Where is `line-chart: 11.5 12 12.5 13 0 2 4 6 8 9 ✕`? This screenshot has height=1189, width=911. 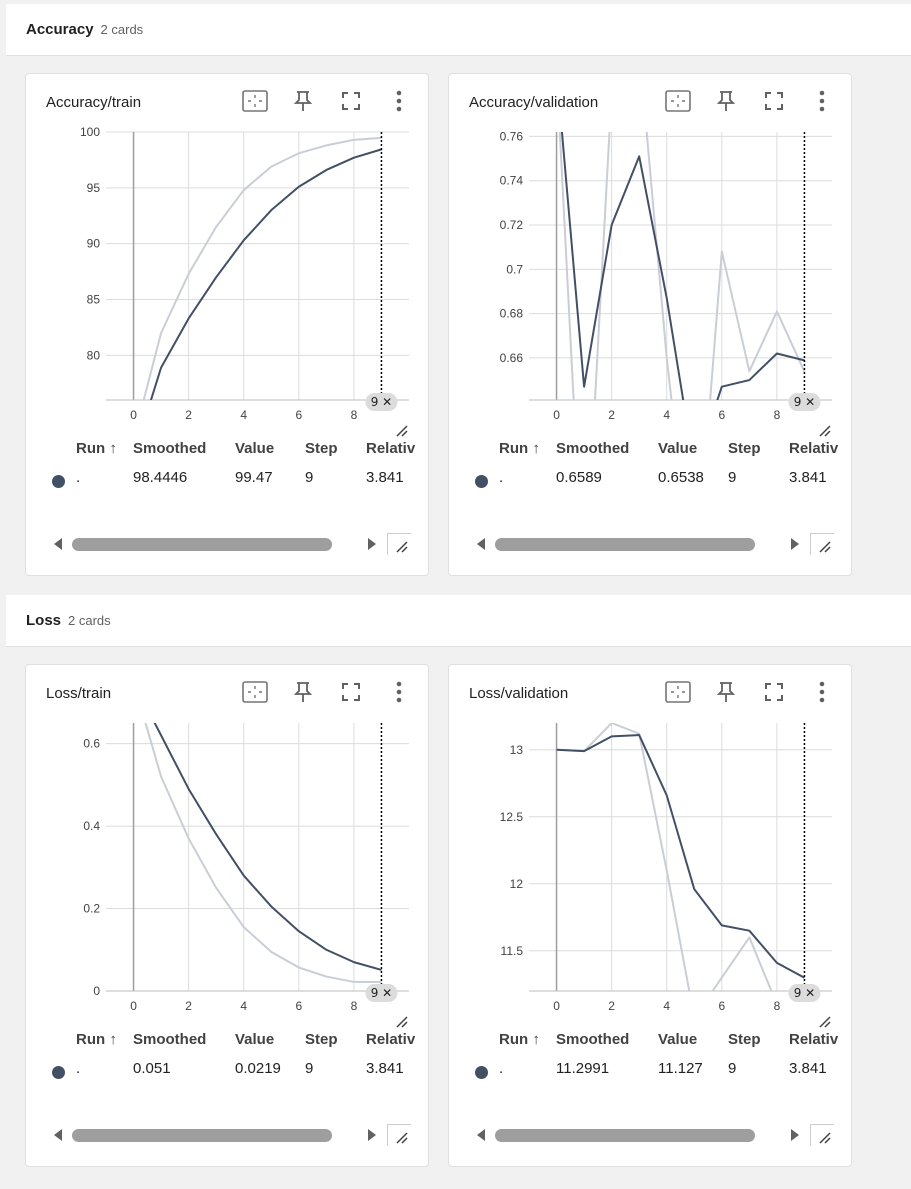 line-chart: 11.5 12 12.5 13 0 2 4 6 8 9 ✕ is located at coordinates (650, 872).